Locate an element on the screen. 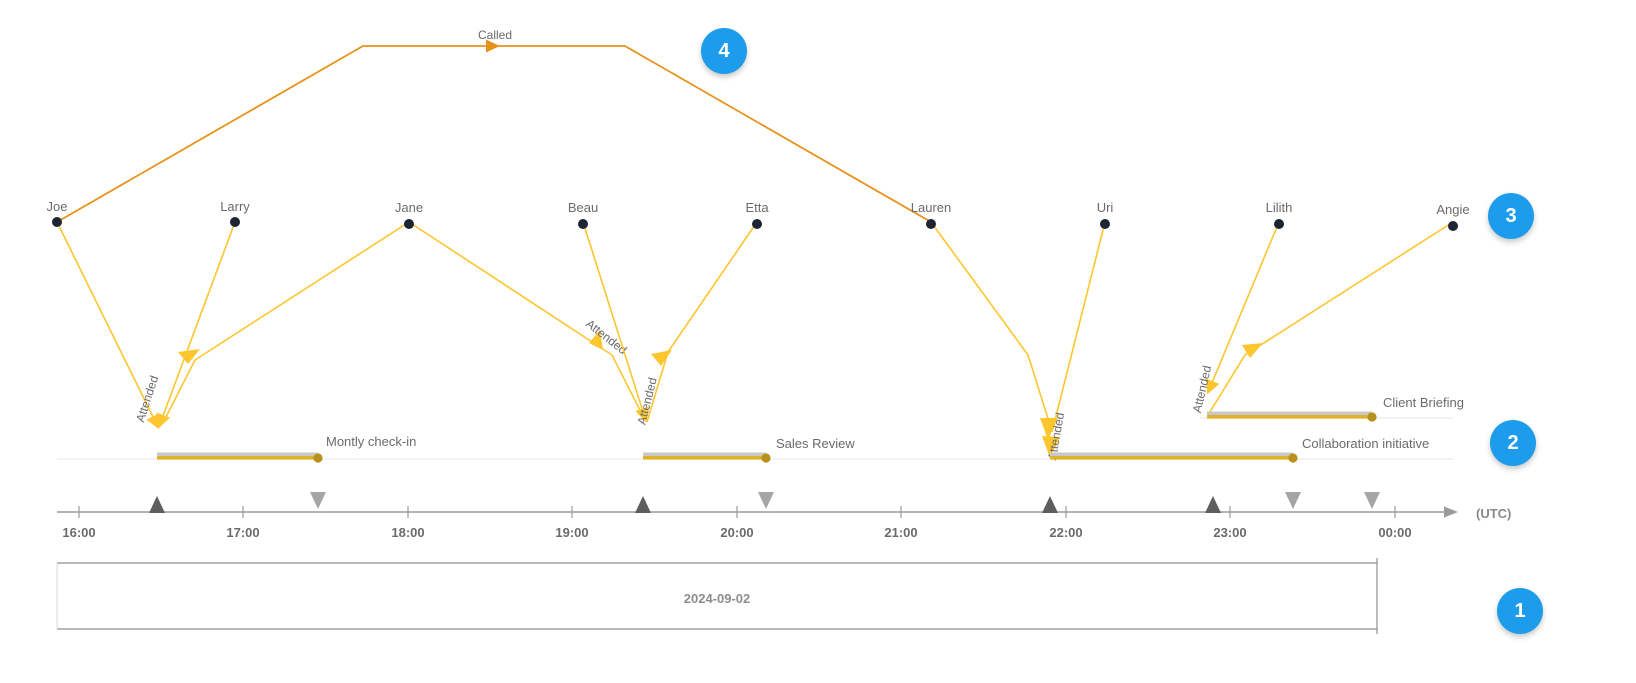  person-node-lilith: Lilith is located at coordinates (1279, 214).